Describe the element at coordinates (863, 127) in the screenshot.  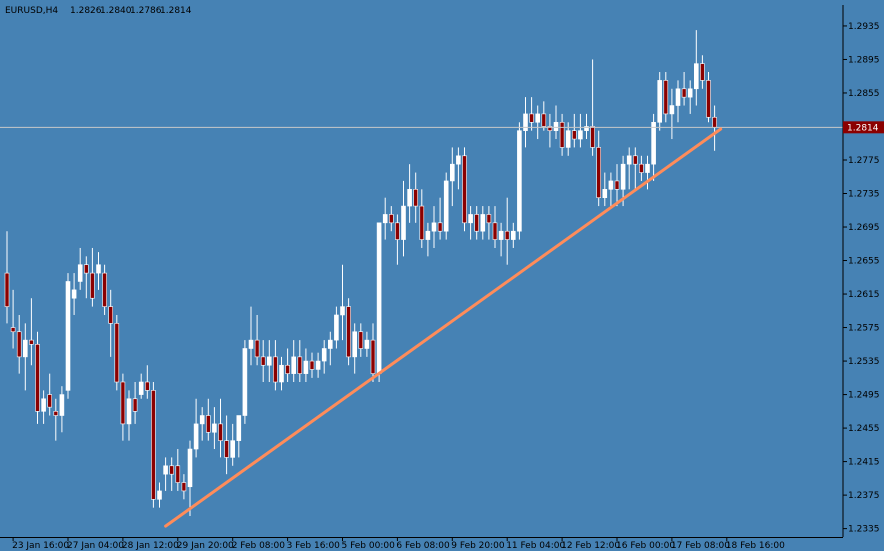
I see `current-price-label: 1.2814` at that location.